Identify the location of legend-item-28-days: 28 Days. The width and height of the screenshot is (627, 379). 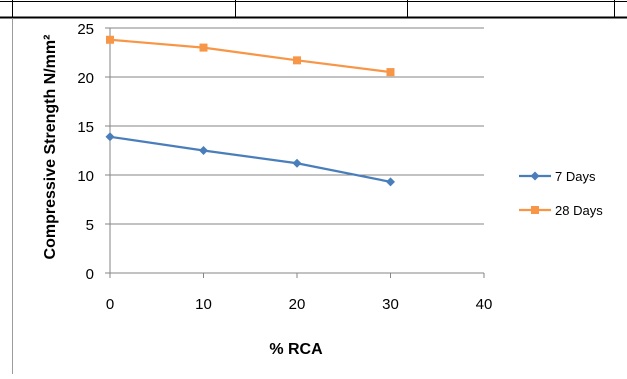
(561, 210).